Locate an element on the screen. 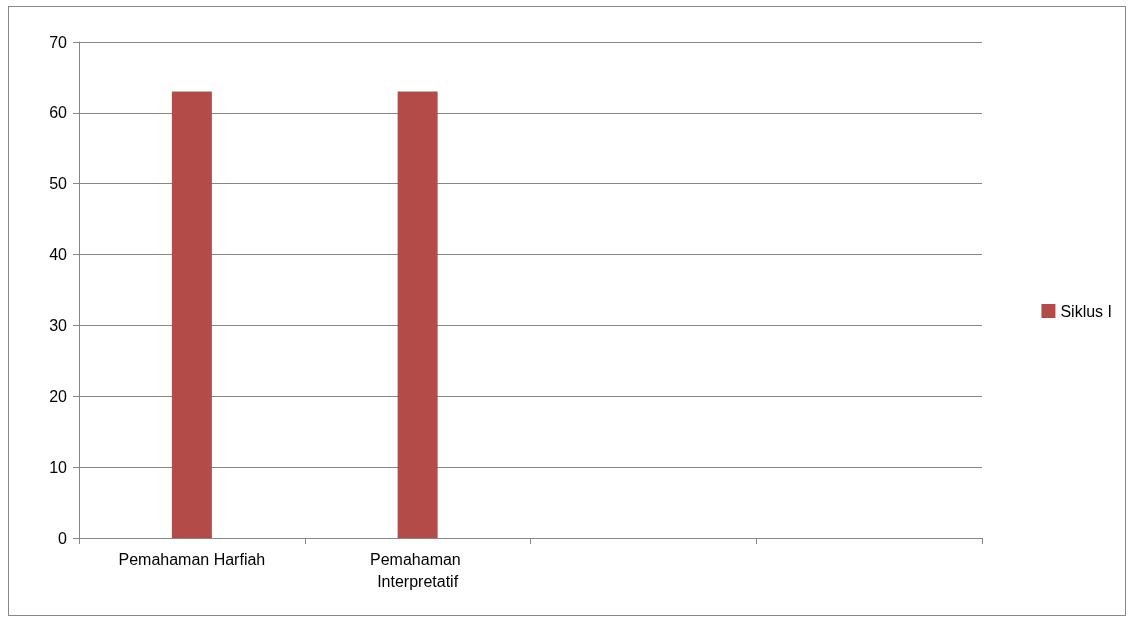 The width and height of the screenshot is (1133, 623). y-tick-label: 60 is located at coordinates (58, 113).